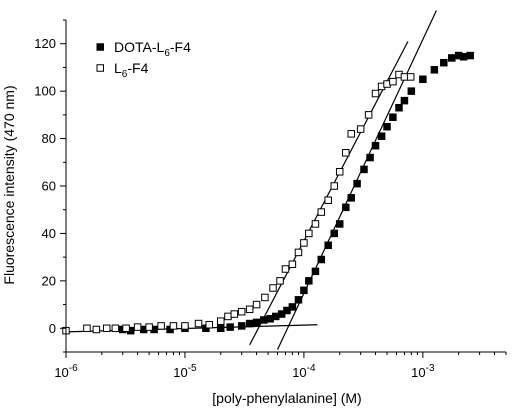 This screenshot has height=409, width=527. I want to click on y-tick-label: 20, so click(49, 280).